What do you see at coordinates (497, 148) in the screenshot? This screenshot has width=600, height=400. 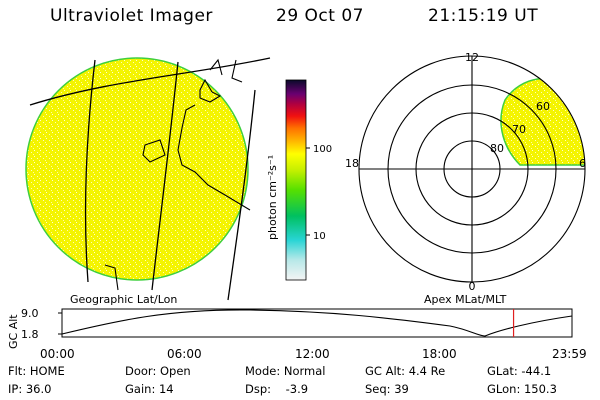 I see `lat-label-80: 80` at bounding box center [497, 148].